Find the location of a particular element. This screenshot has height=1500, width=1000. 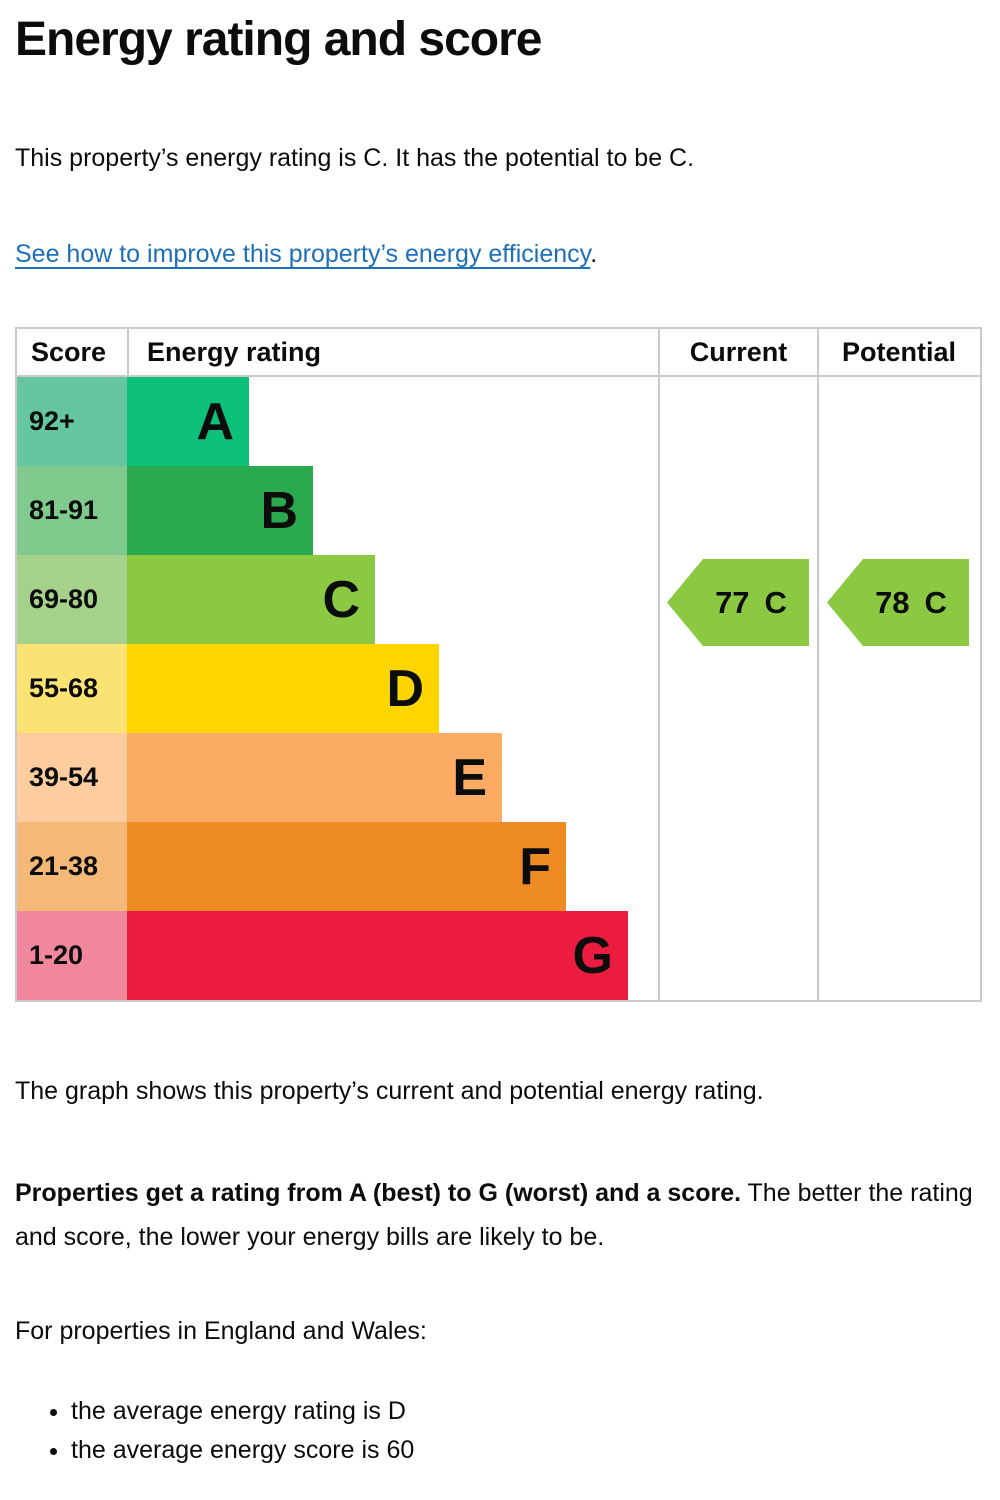

region-heading: For properties in England and Wales: is located at coordinates (221, 1331).